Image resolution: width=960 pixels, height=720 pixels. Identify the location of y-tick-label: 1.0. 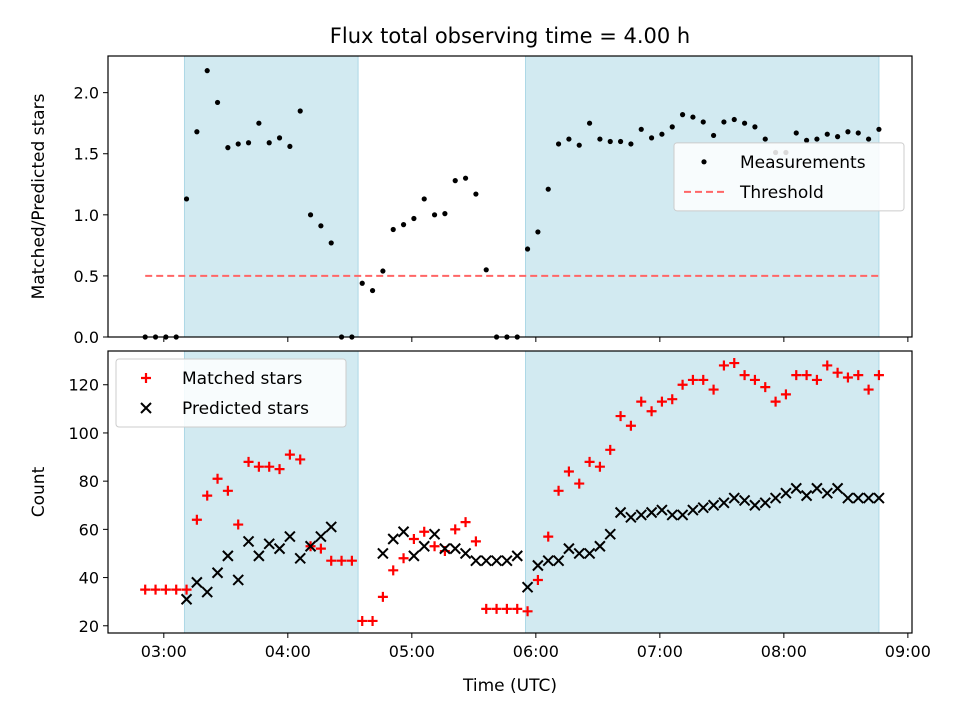
(86, 215).